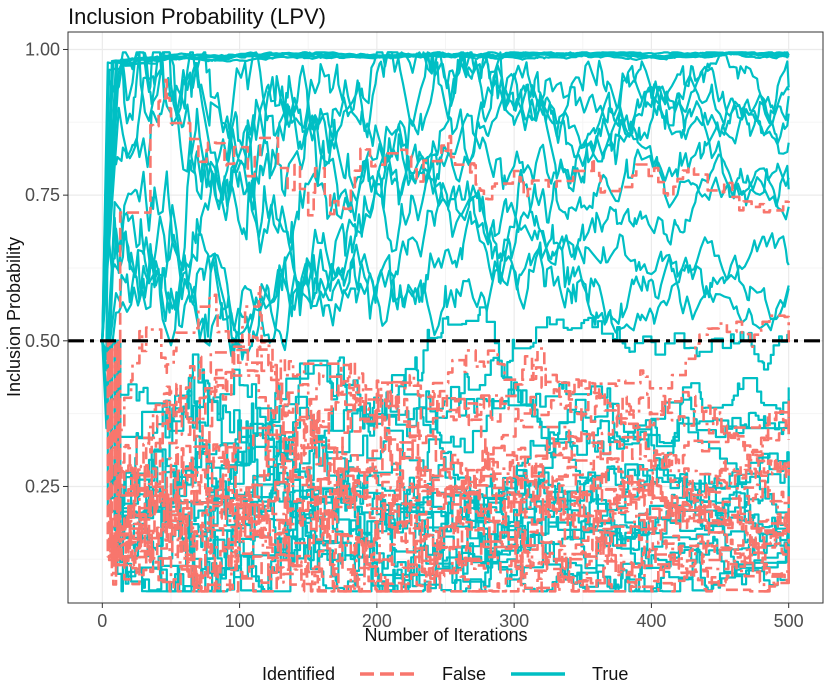  Describe the element at coordinates (42, 195) in the screenshot. I see `y-tick-label: 0.75` at that location.